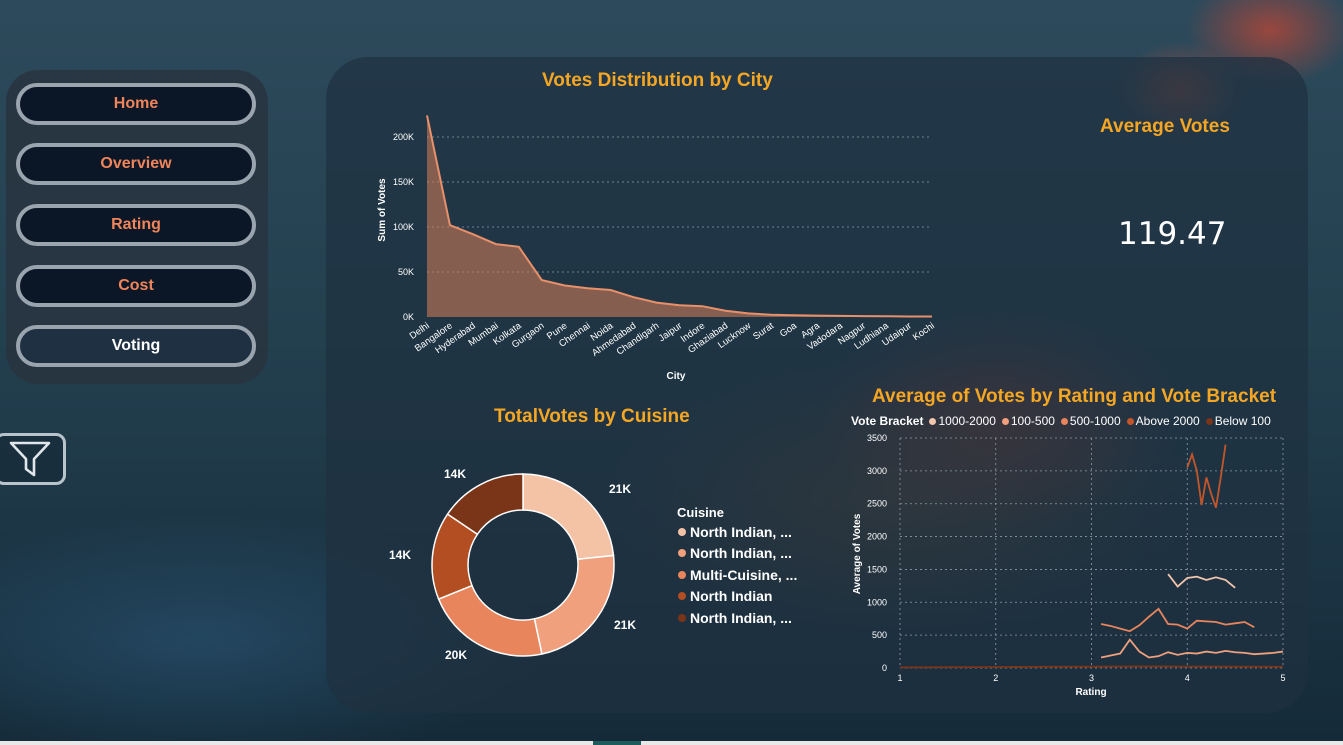 The height and width of the screenshot is (745, 1343). I want to click on area-line, so click(679, 216).